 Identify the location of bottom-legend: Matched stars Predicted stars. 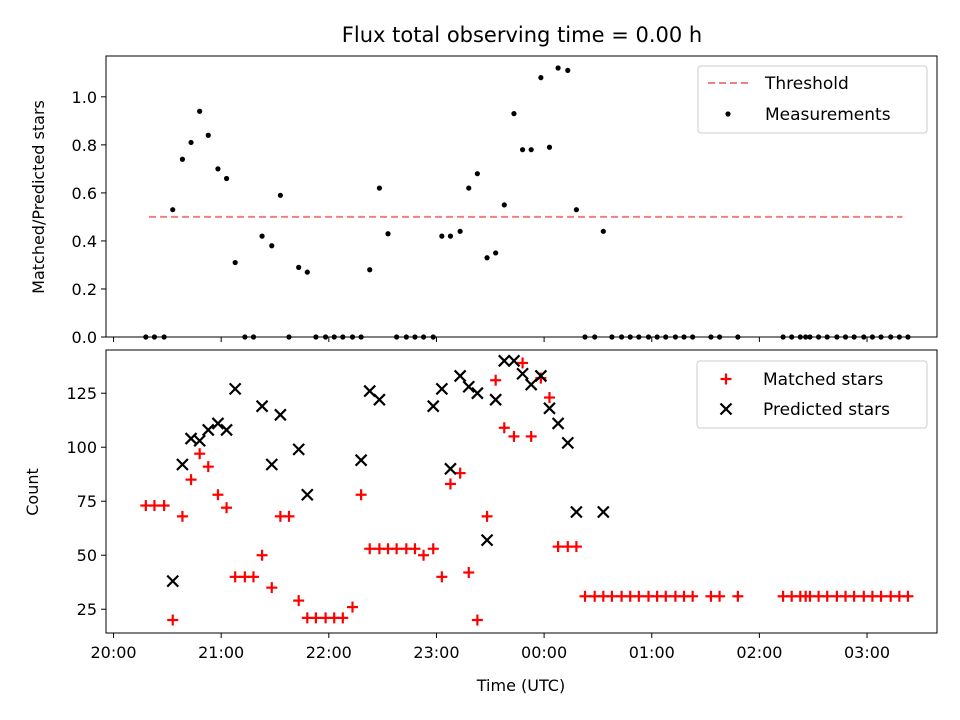
(812, 394).